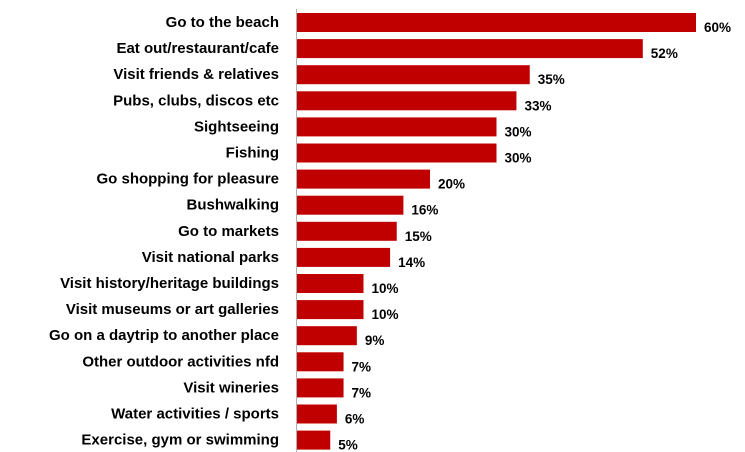 The width and height of the screenshot is (745, 452). Describe the element at coordinates (375, 340) in the screenshot. I see `data-label: 9%` at that location.